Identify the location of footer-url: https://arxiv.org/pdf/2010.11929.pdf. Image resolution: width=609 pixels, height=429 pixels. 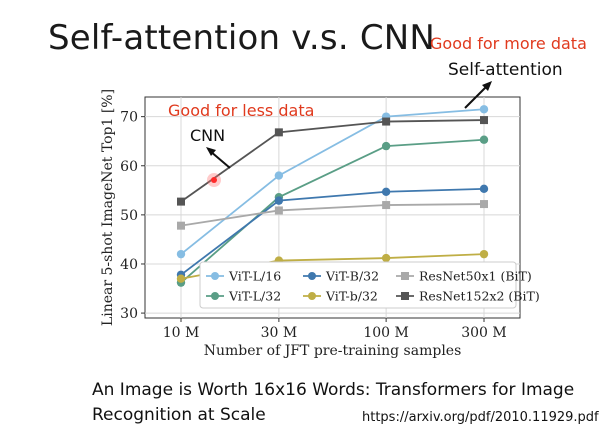
(480, 417).